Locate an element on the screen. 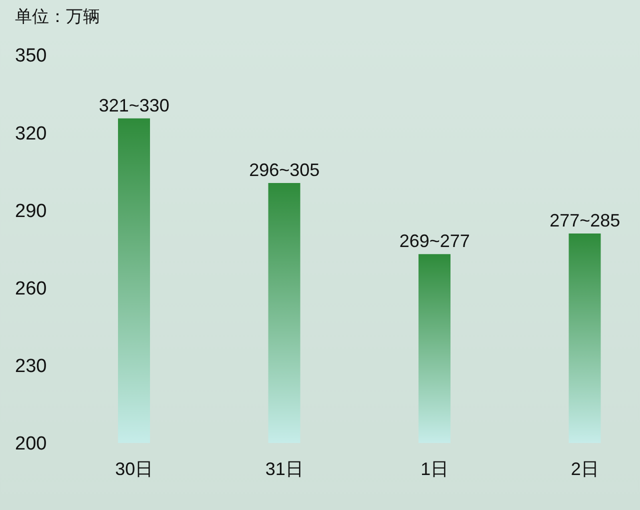  annotation: 269~277 is located at coordinates (434, 241).